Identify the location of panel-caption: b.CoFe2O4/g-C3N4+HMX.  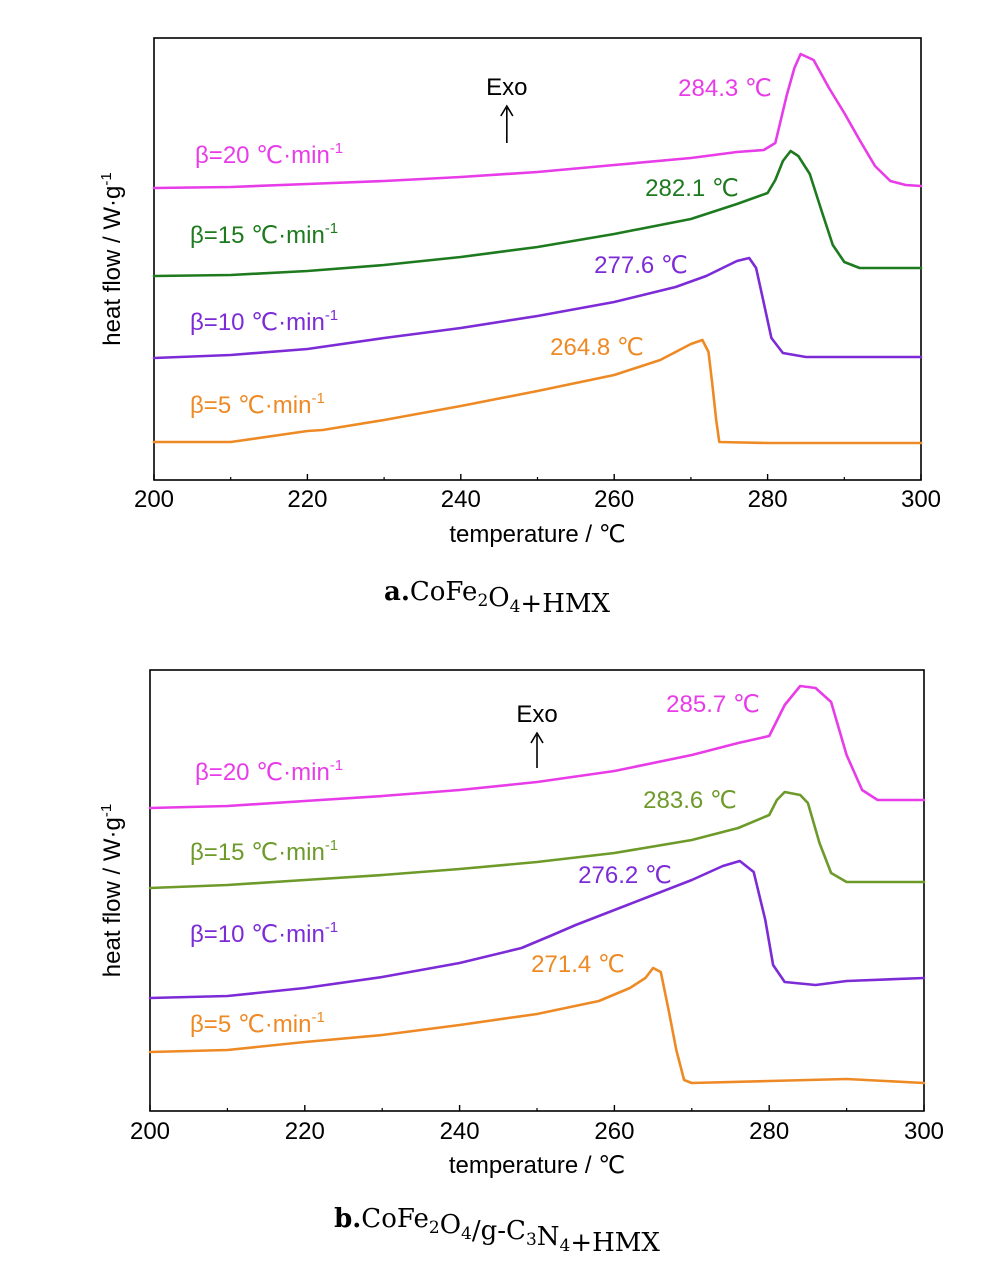
(497, 1231).